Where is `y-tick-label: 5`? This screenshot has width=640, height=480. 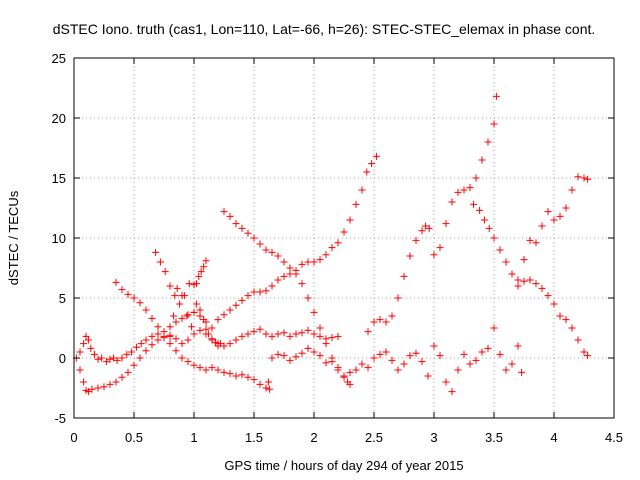
y-tick-label: 5 is located at coordinates (62, 298).